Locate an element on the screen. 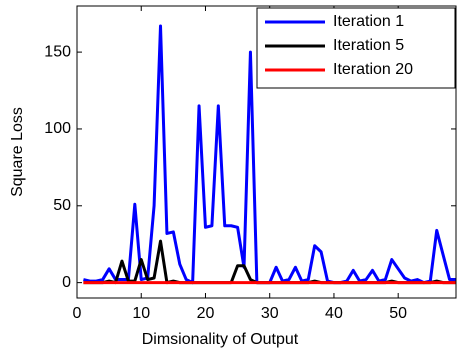 This screenshot has width=458, height=361. x-tick-label: 0 is located at coordinates (77, 313).